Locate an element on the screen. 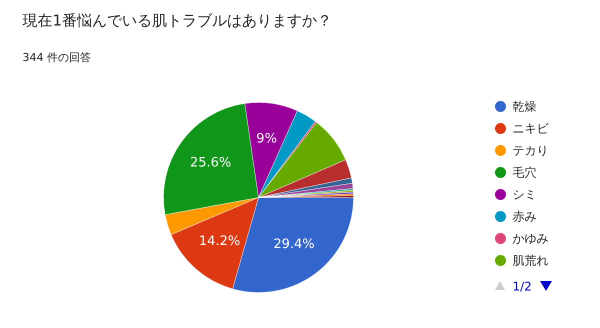 The width and height of the screenshot is (600, 328). legend-label: テカり is located at coordinates (530, 151).